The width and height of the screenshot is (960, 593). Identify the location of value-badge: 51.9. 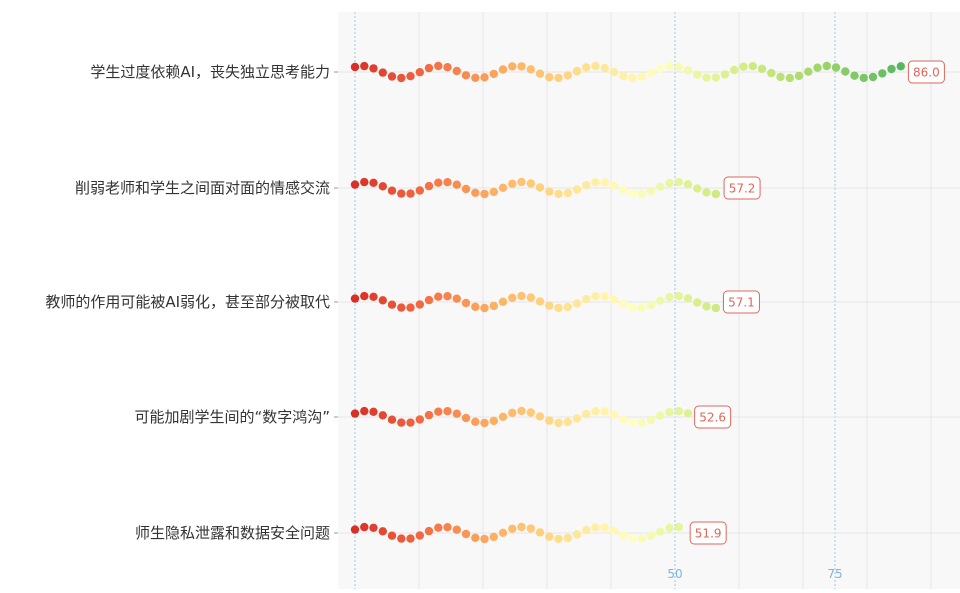
(708, 533).